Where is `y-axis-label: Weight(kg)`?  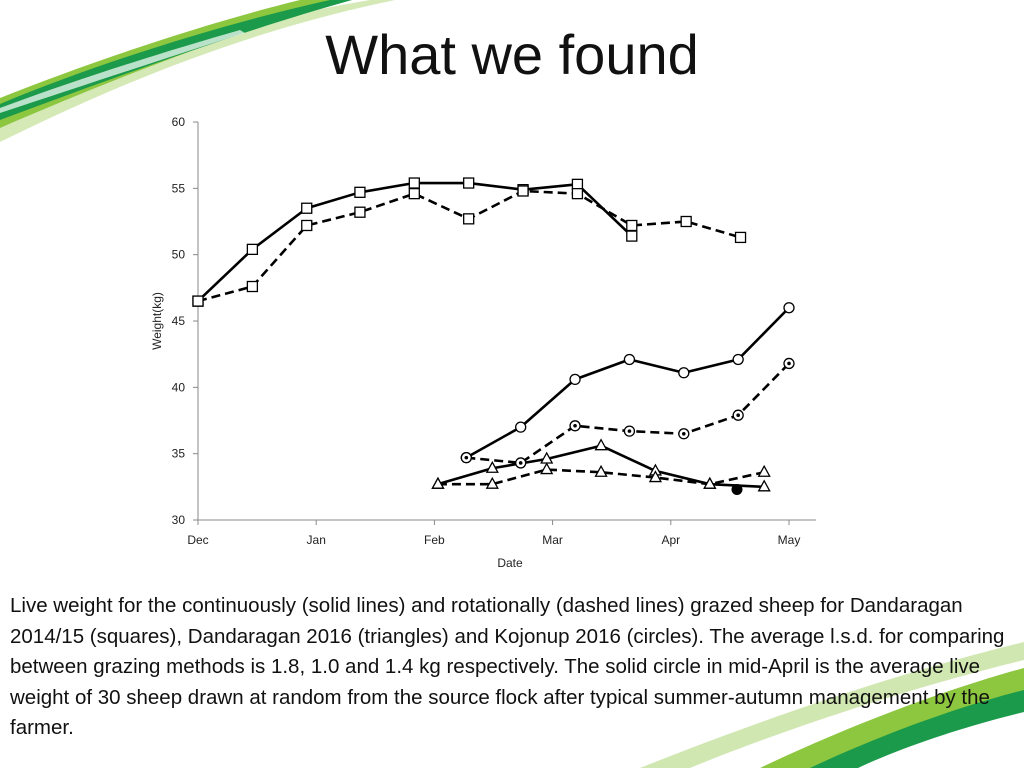
y-axis-label: Weight(kg) is located at coordinates (157, 321).